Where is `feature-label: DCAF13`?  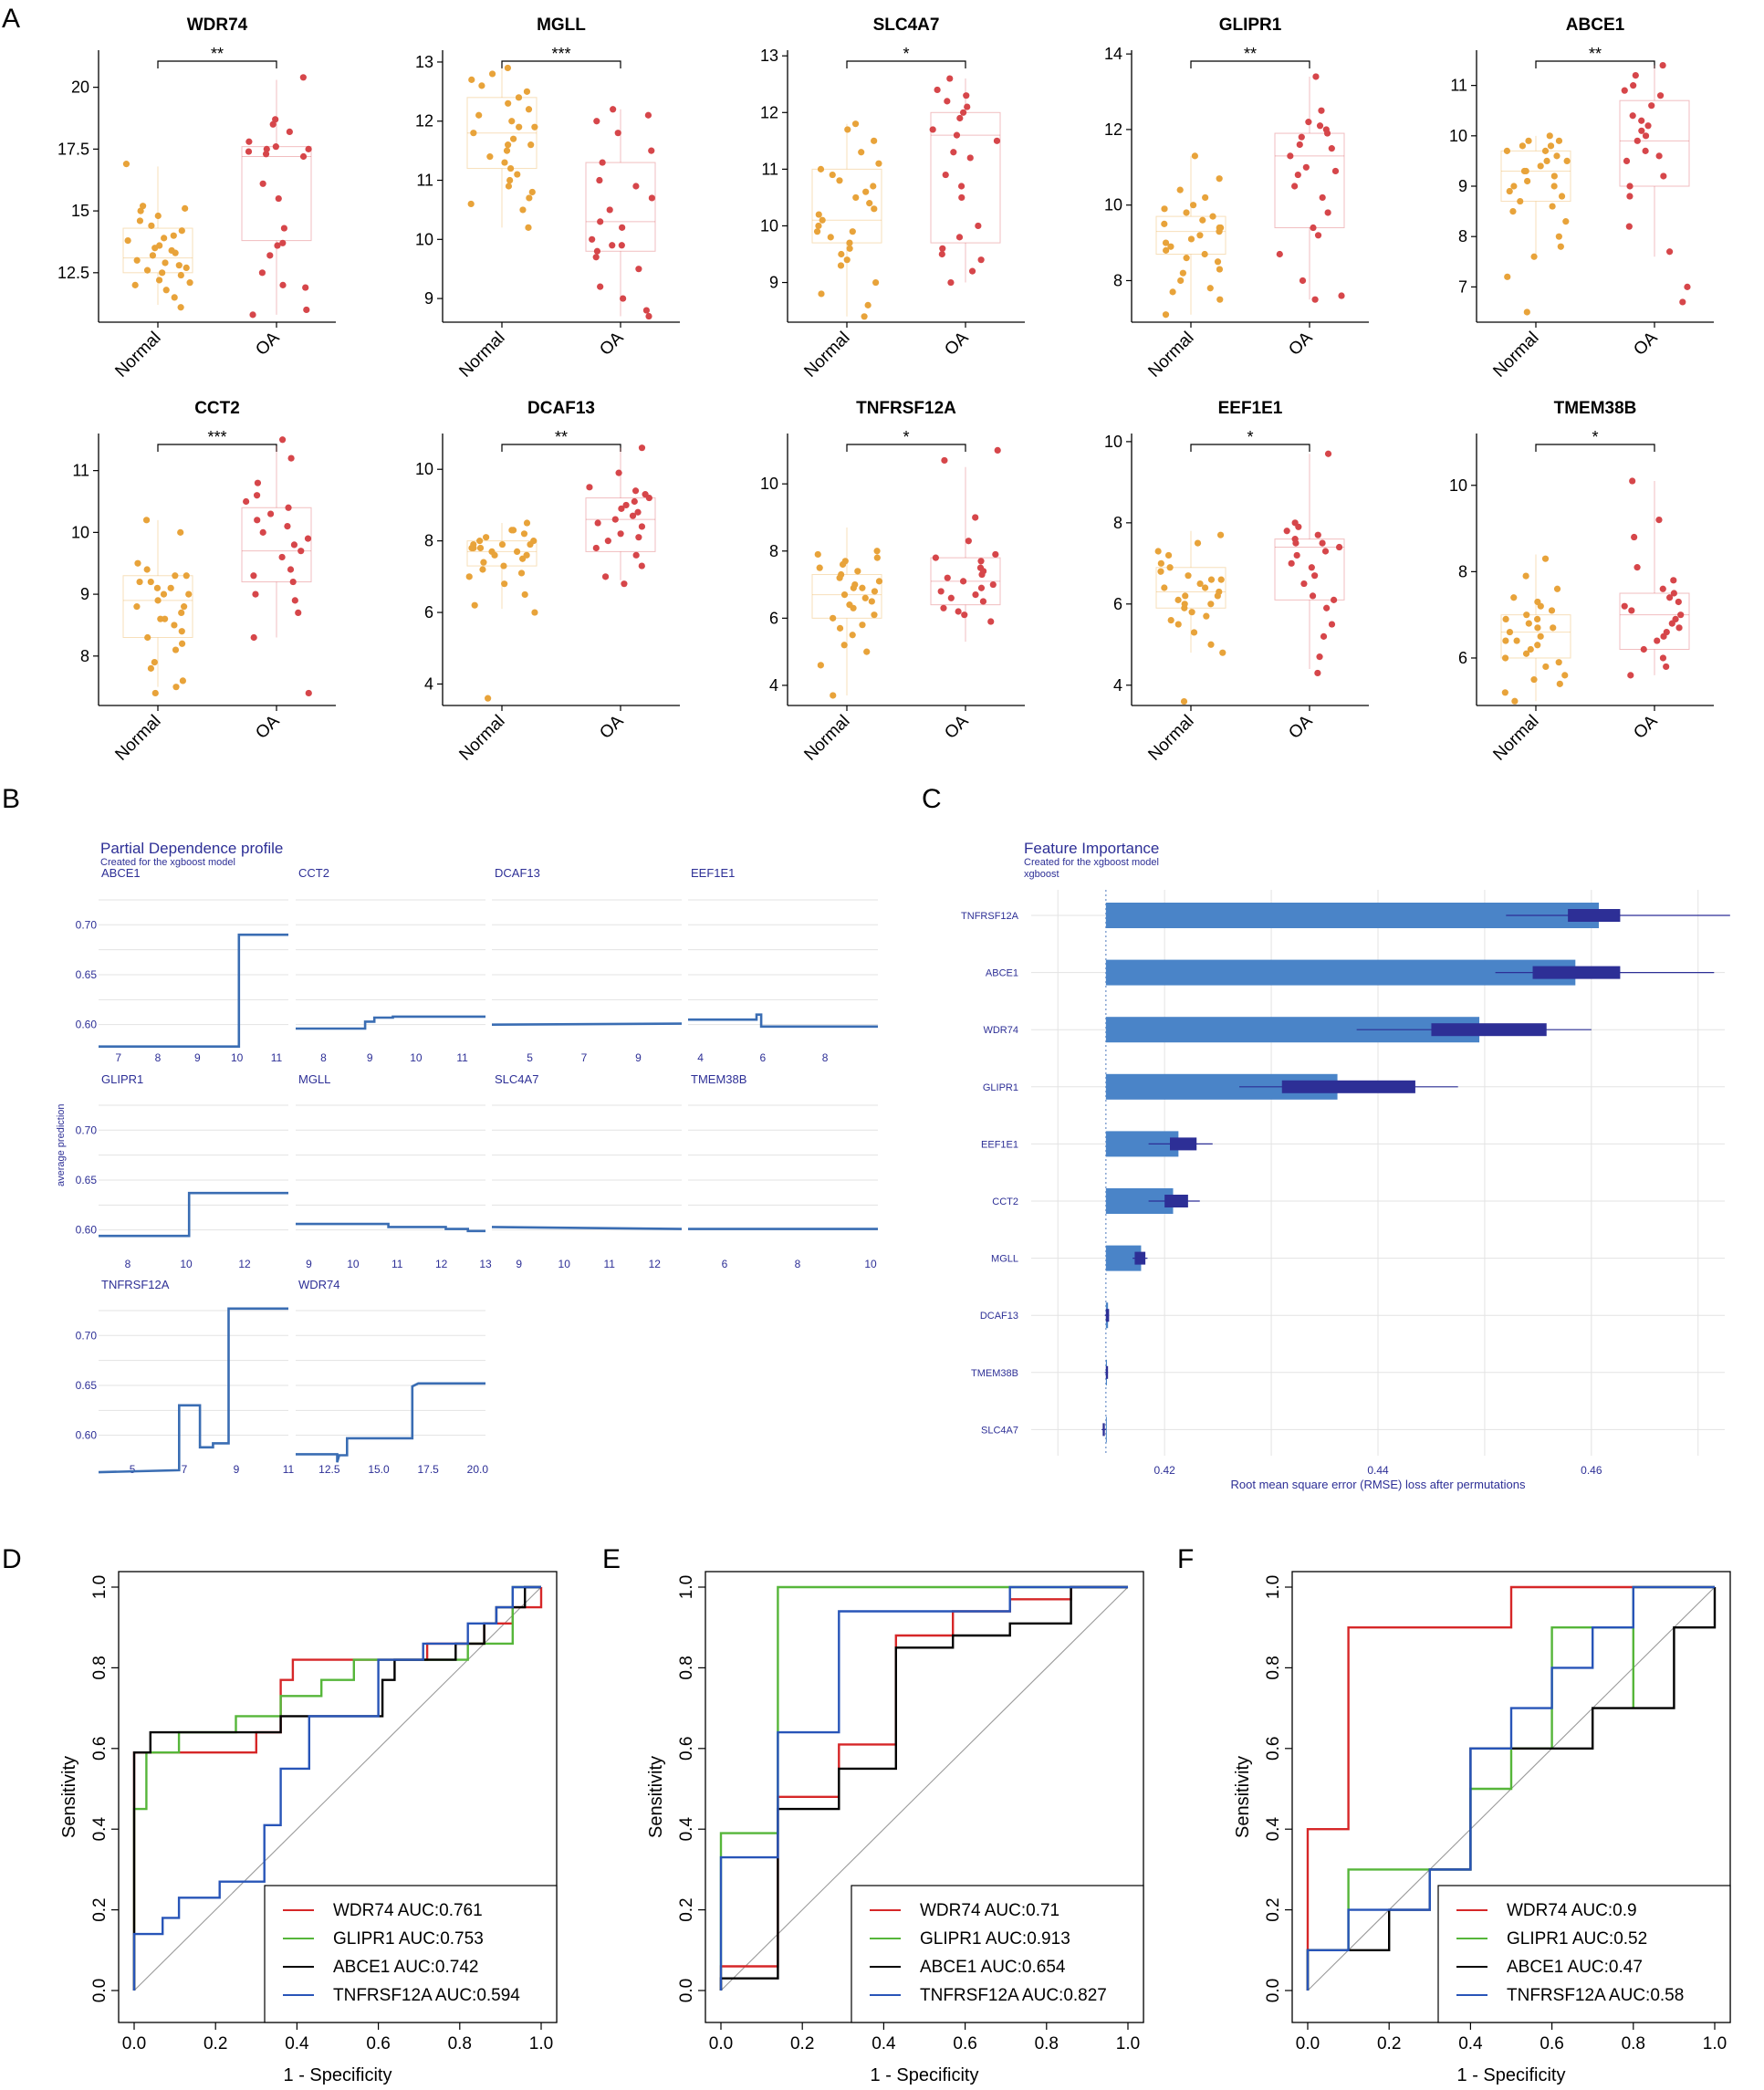 feature-label: DCAF13 is located at coordinates (999, 1317).